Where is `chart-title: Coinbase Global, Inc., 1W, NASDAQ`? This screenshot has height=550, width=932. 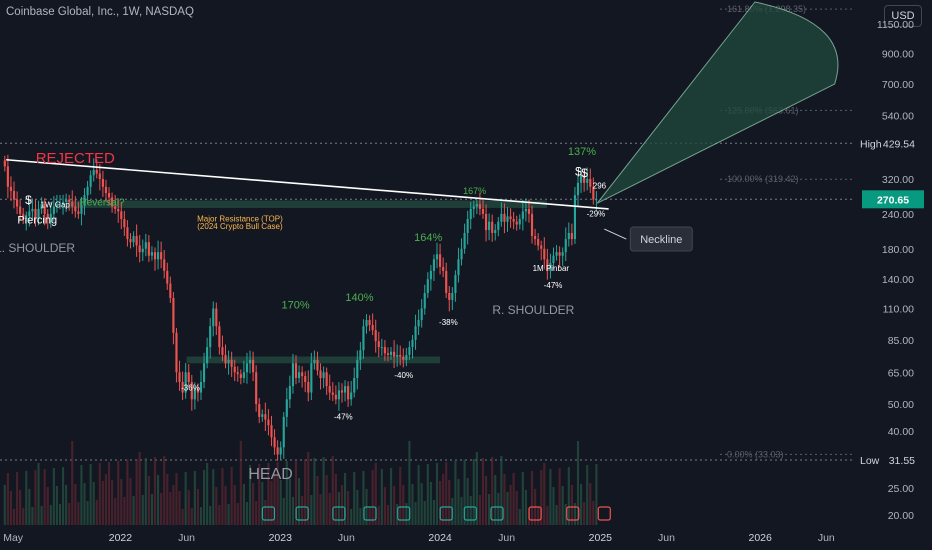
chart-title: Coinbase Global, Inc., 1W, NASDAQ is located at coordinates (100, 12).